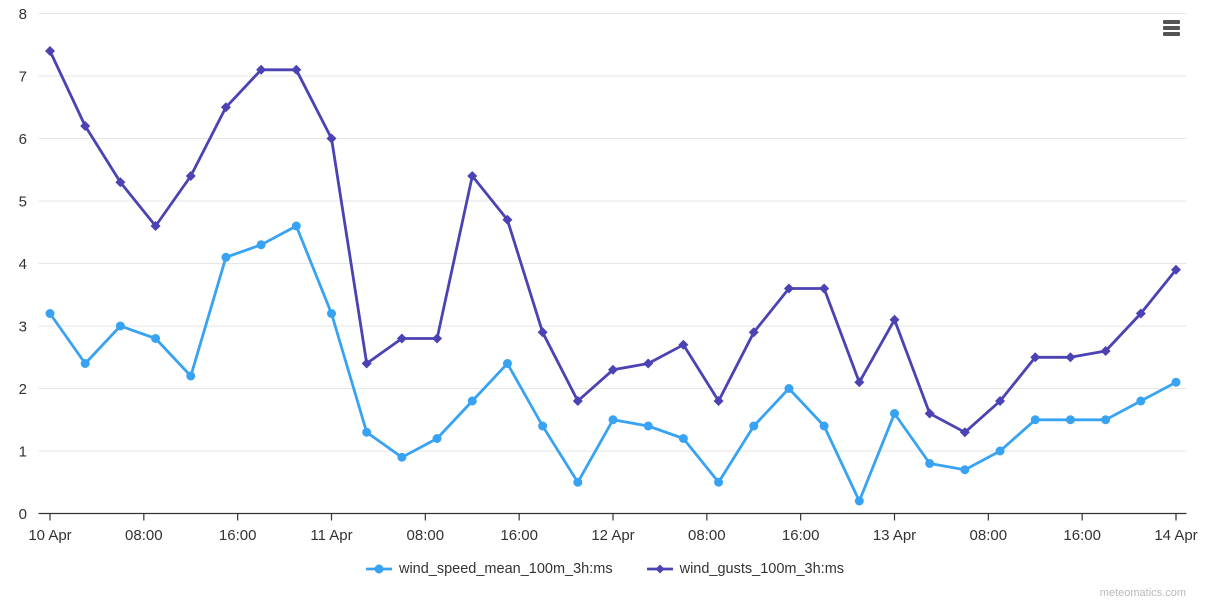 This screenshot has width=1210, height=607. I want to click on watermark-credit: meteomatics.com, so click(1142, 593).